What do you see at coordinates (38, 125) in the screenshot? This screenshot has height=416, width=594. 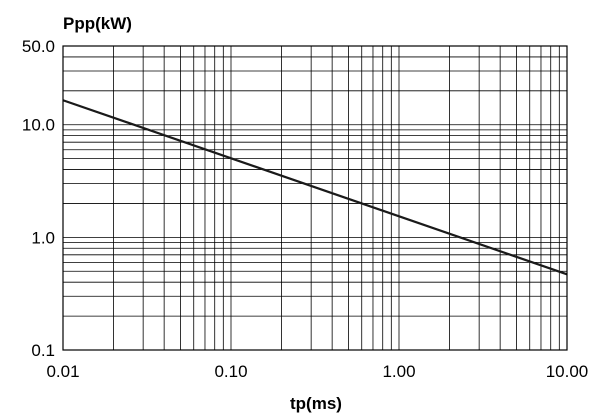 I see `y-tick-label: 10.0` at bounding box center [38, 125].